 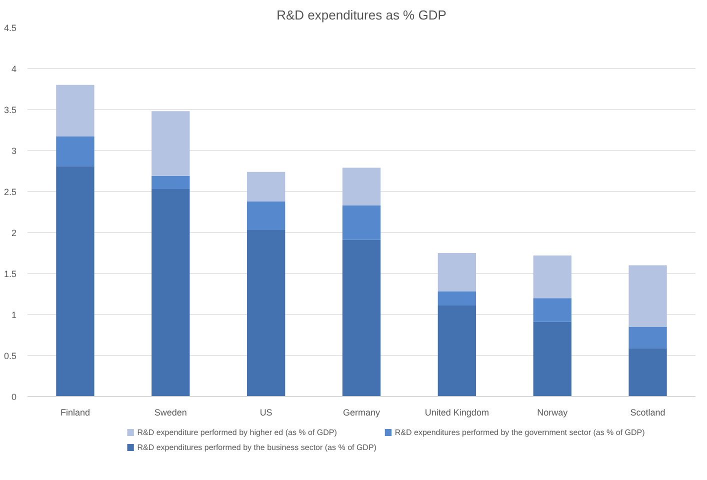 What do you see at coordinates (552, 413) in the screenshot?
I see `x-tick-label: Norway` at bounding box center [552, 413].